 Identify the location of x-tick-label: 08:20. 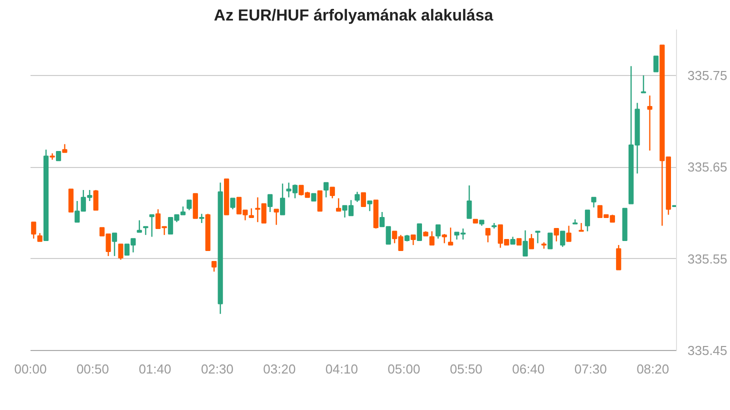
(653, 369).